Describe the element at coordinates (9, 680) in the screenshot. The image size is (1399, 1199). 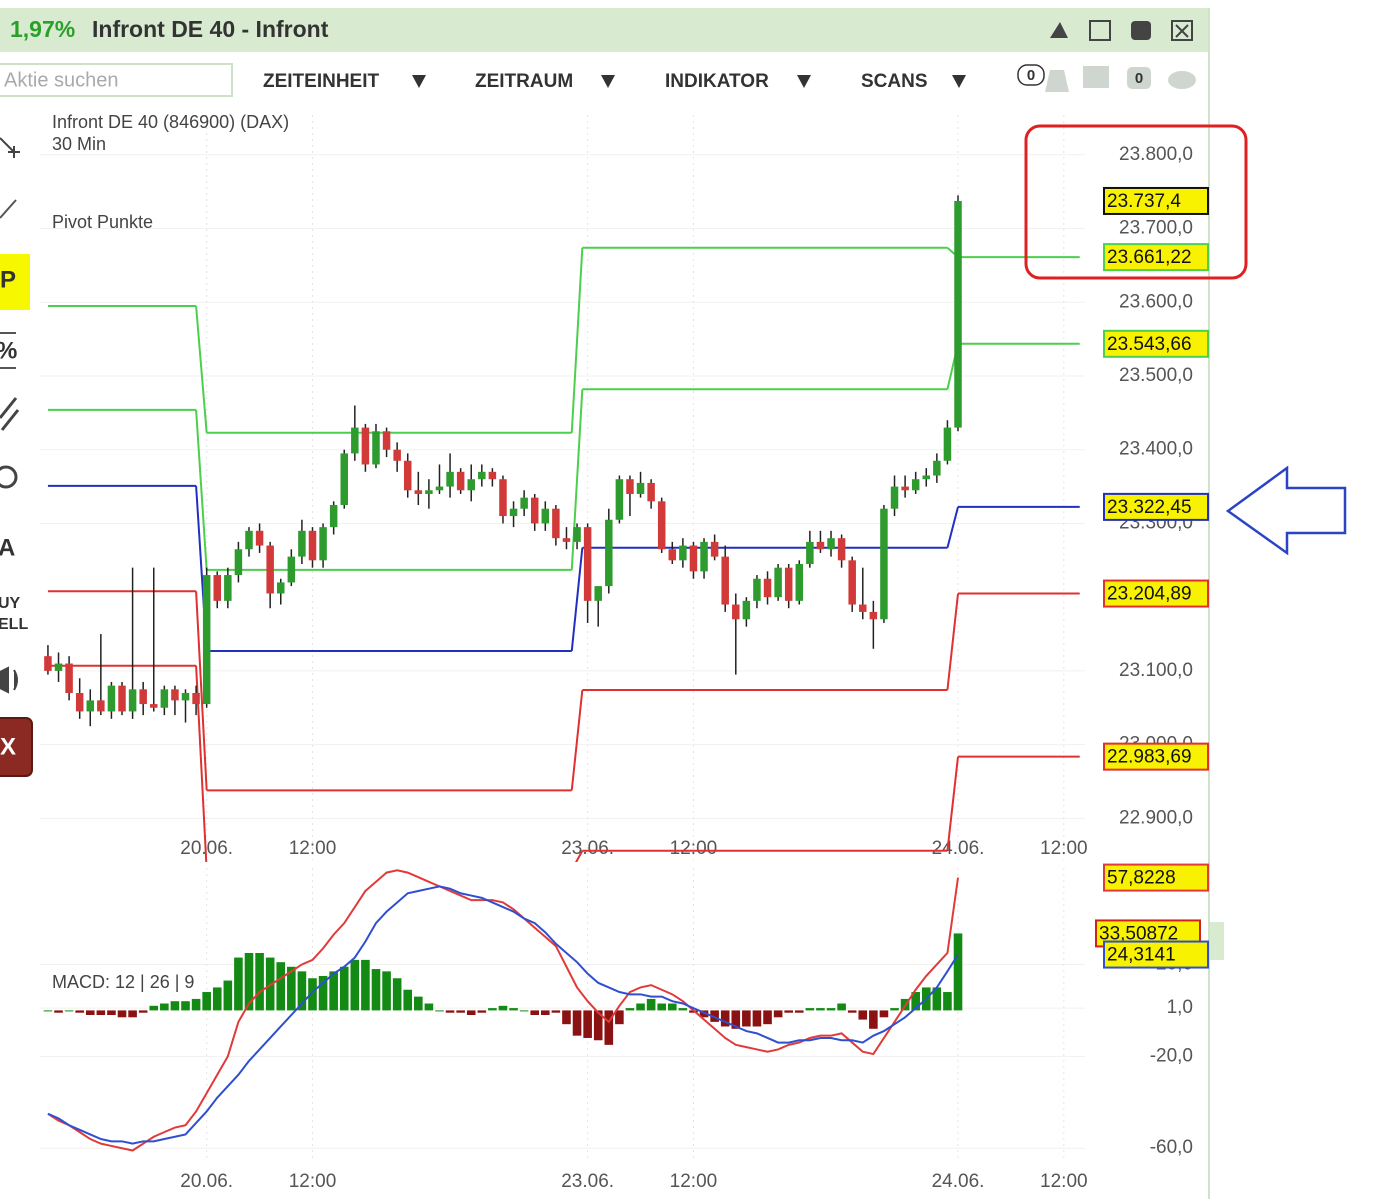
I see `tool-sound` at that location.